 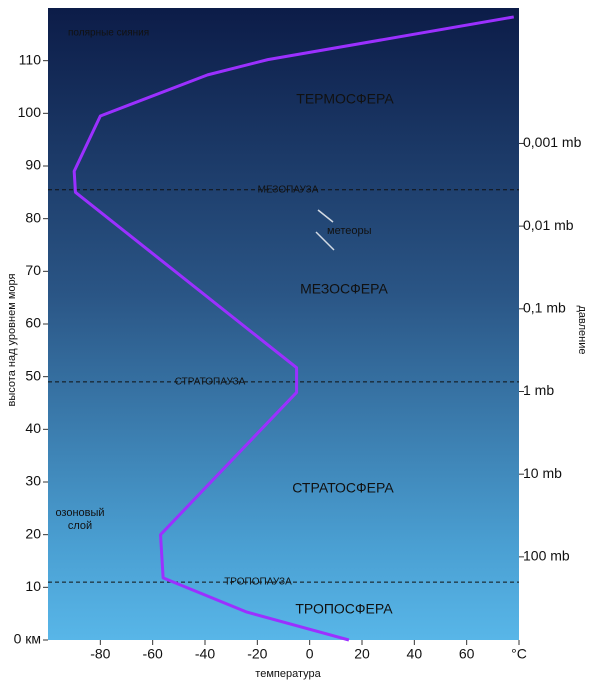 I want to click on y2-axis-label: давление, so click(x=582, y=329).